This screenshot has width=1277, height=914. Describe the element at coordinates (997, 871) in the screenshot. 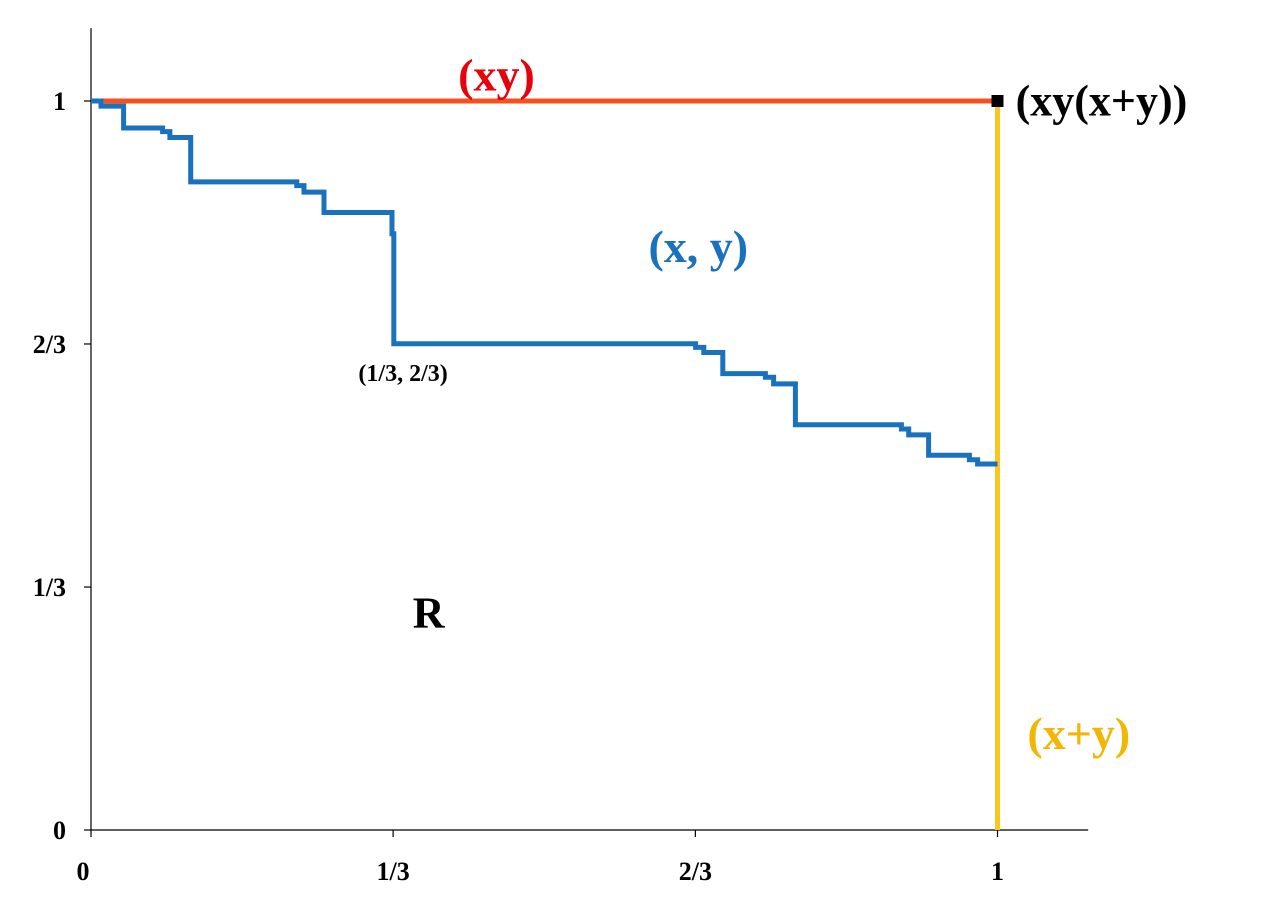

I see `x-tick-label: 1` at that location.